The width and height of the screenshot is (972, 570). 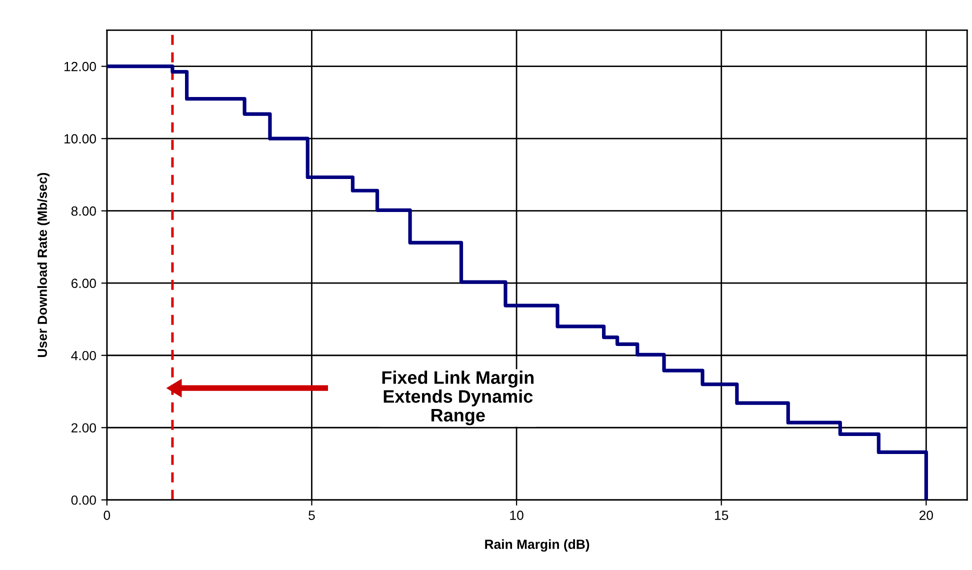 What do you see at coordinates (537, 545) in the screenshot?
I see `x-axis-title: Rain Margin (dB)` at bounding box center [537, 545].